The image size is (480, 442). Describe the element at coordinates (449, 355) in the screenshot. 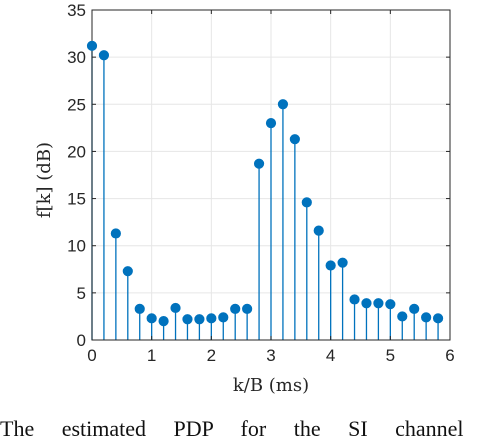

I see `x-tick-label: 6` at that location.